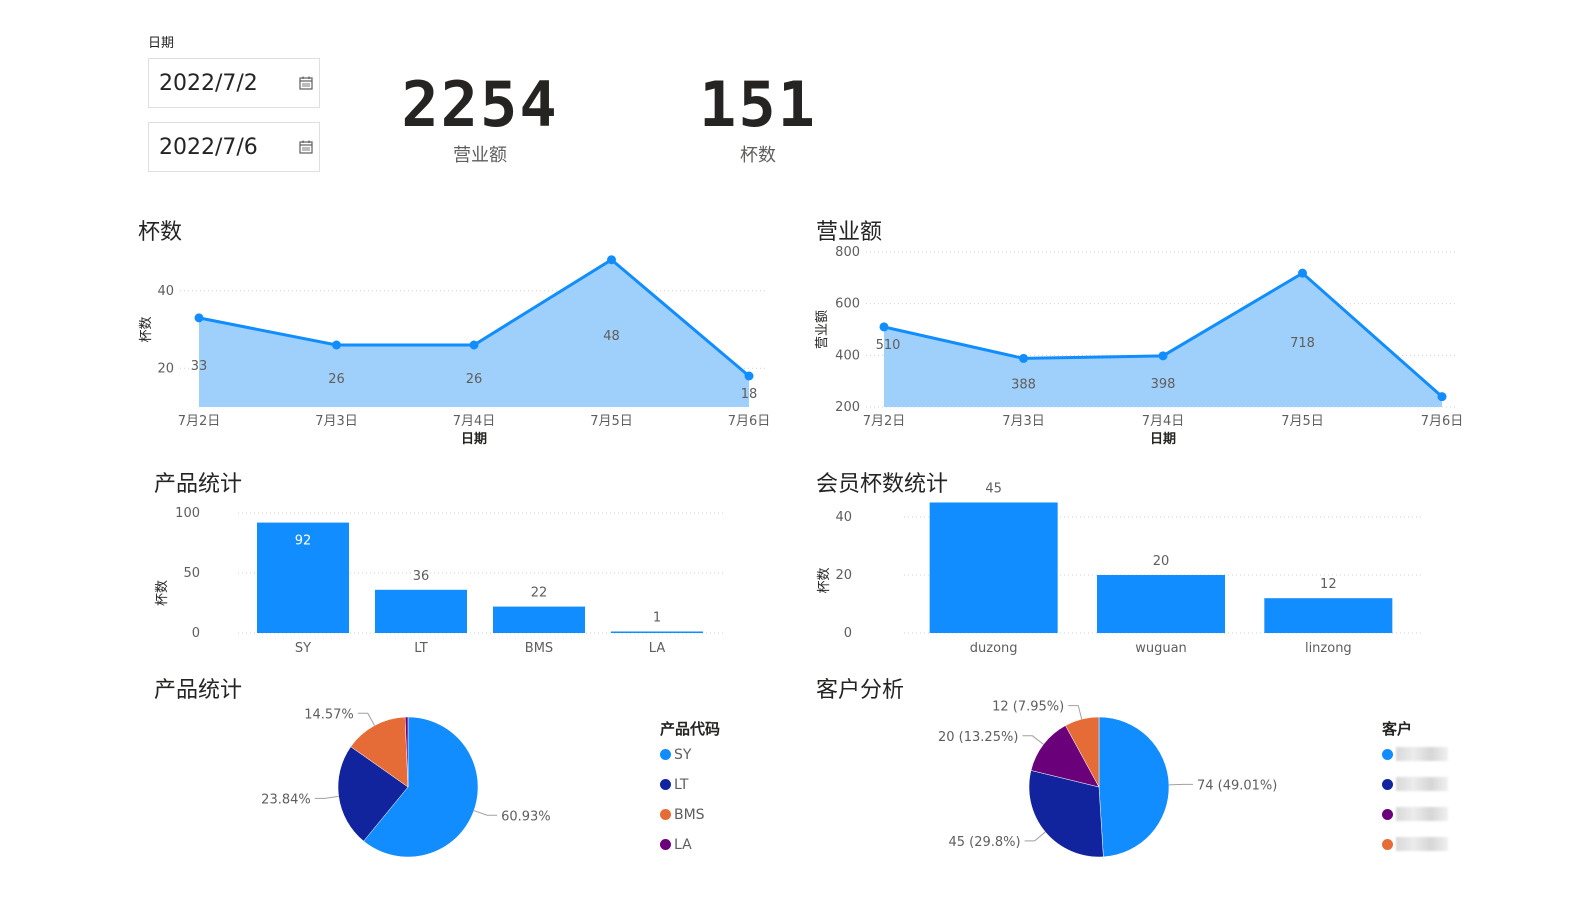  What do you see at coordinates (1328, 584) in the screenshot?
I see `data-label: 12` at bounding box center [1328, 584].